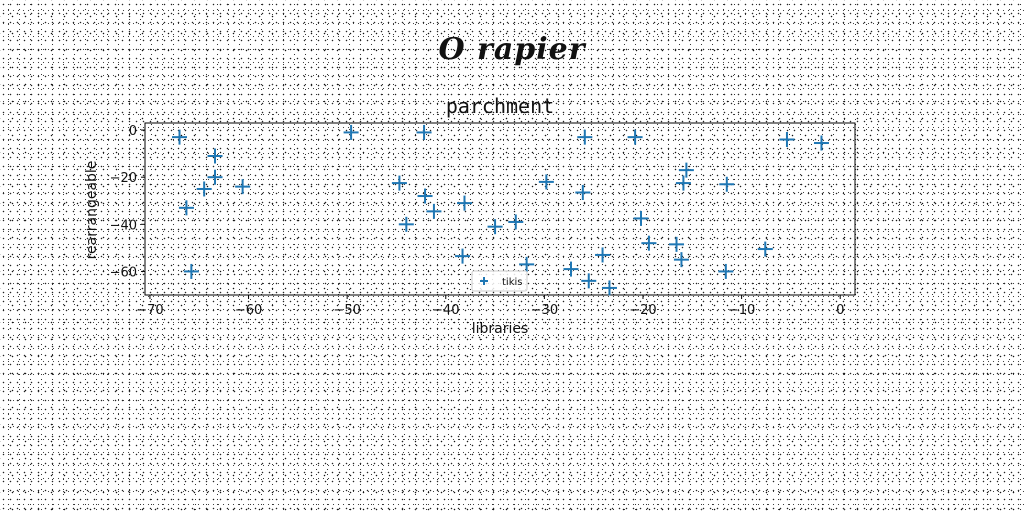 The image size is (1024, 512). What do you see at coordinates (512, 282) in the screenshot?
I see `legend-label: tikis` at bounding box center [512, 282].